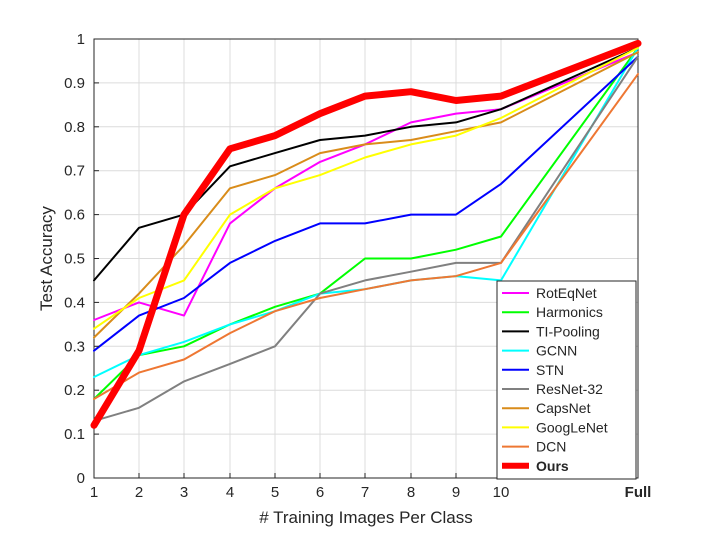 The height and width of the screenshot is (533, 708). Describe the element at coordinates (74, 83) in the screenshot. I see `y-tick-label: 0.9` at that location.